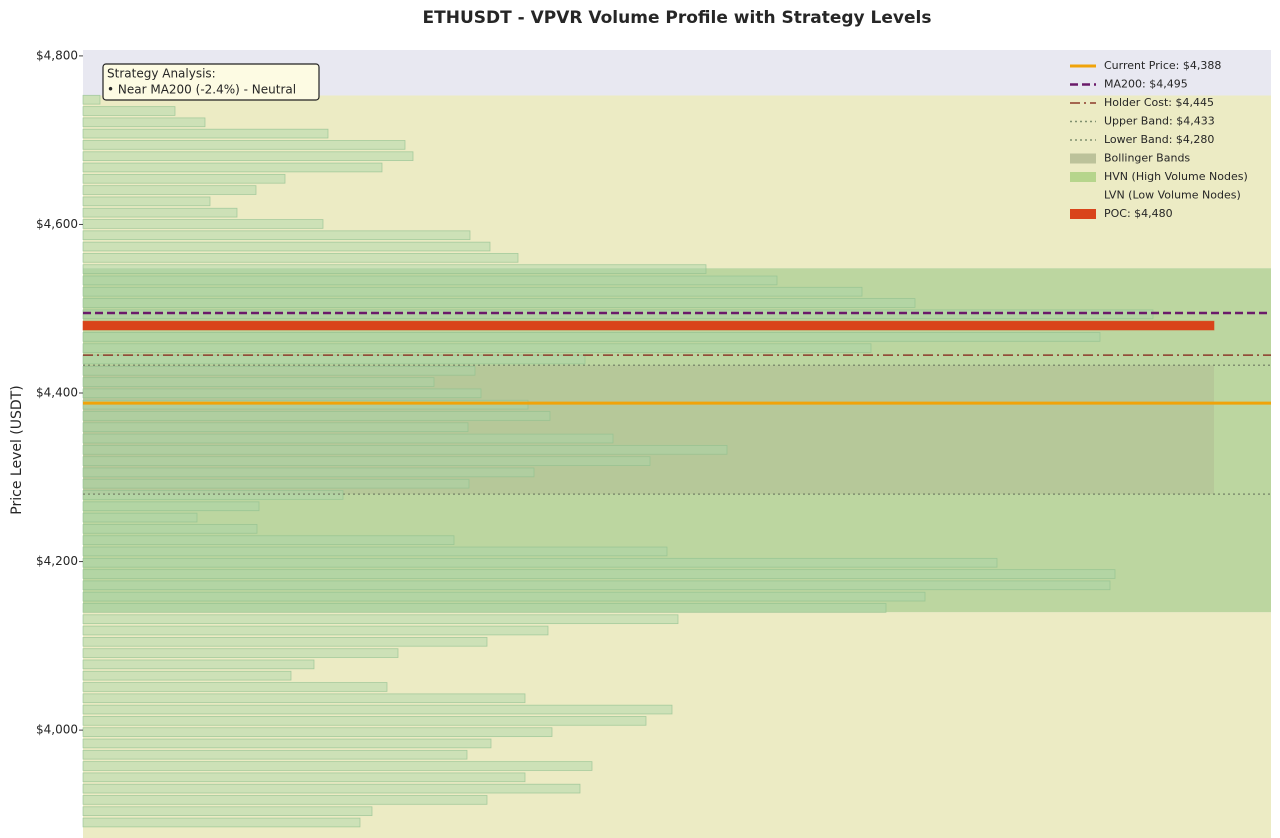 The height and width of the screenshot is (838, 1280). What do you see at coordinates (1172, 195) in the screenshot?
I see `legend-label: LVN (Low Volume Nodes)` at bounding box center [1172, 195].